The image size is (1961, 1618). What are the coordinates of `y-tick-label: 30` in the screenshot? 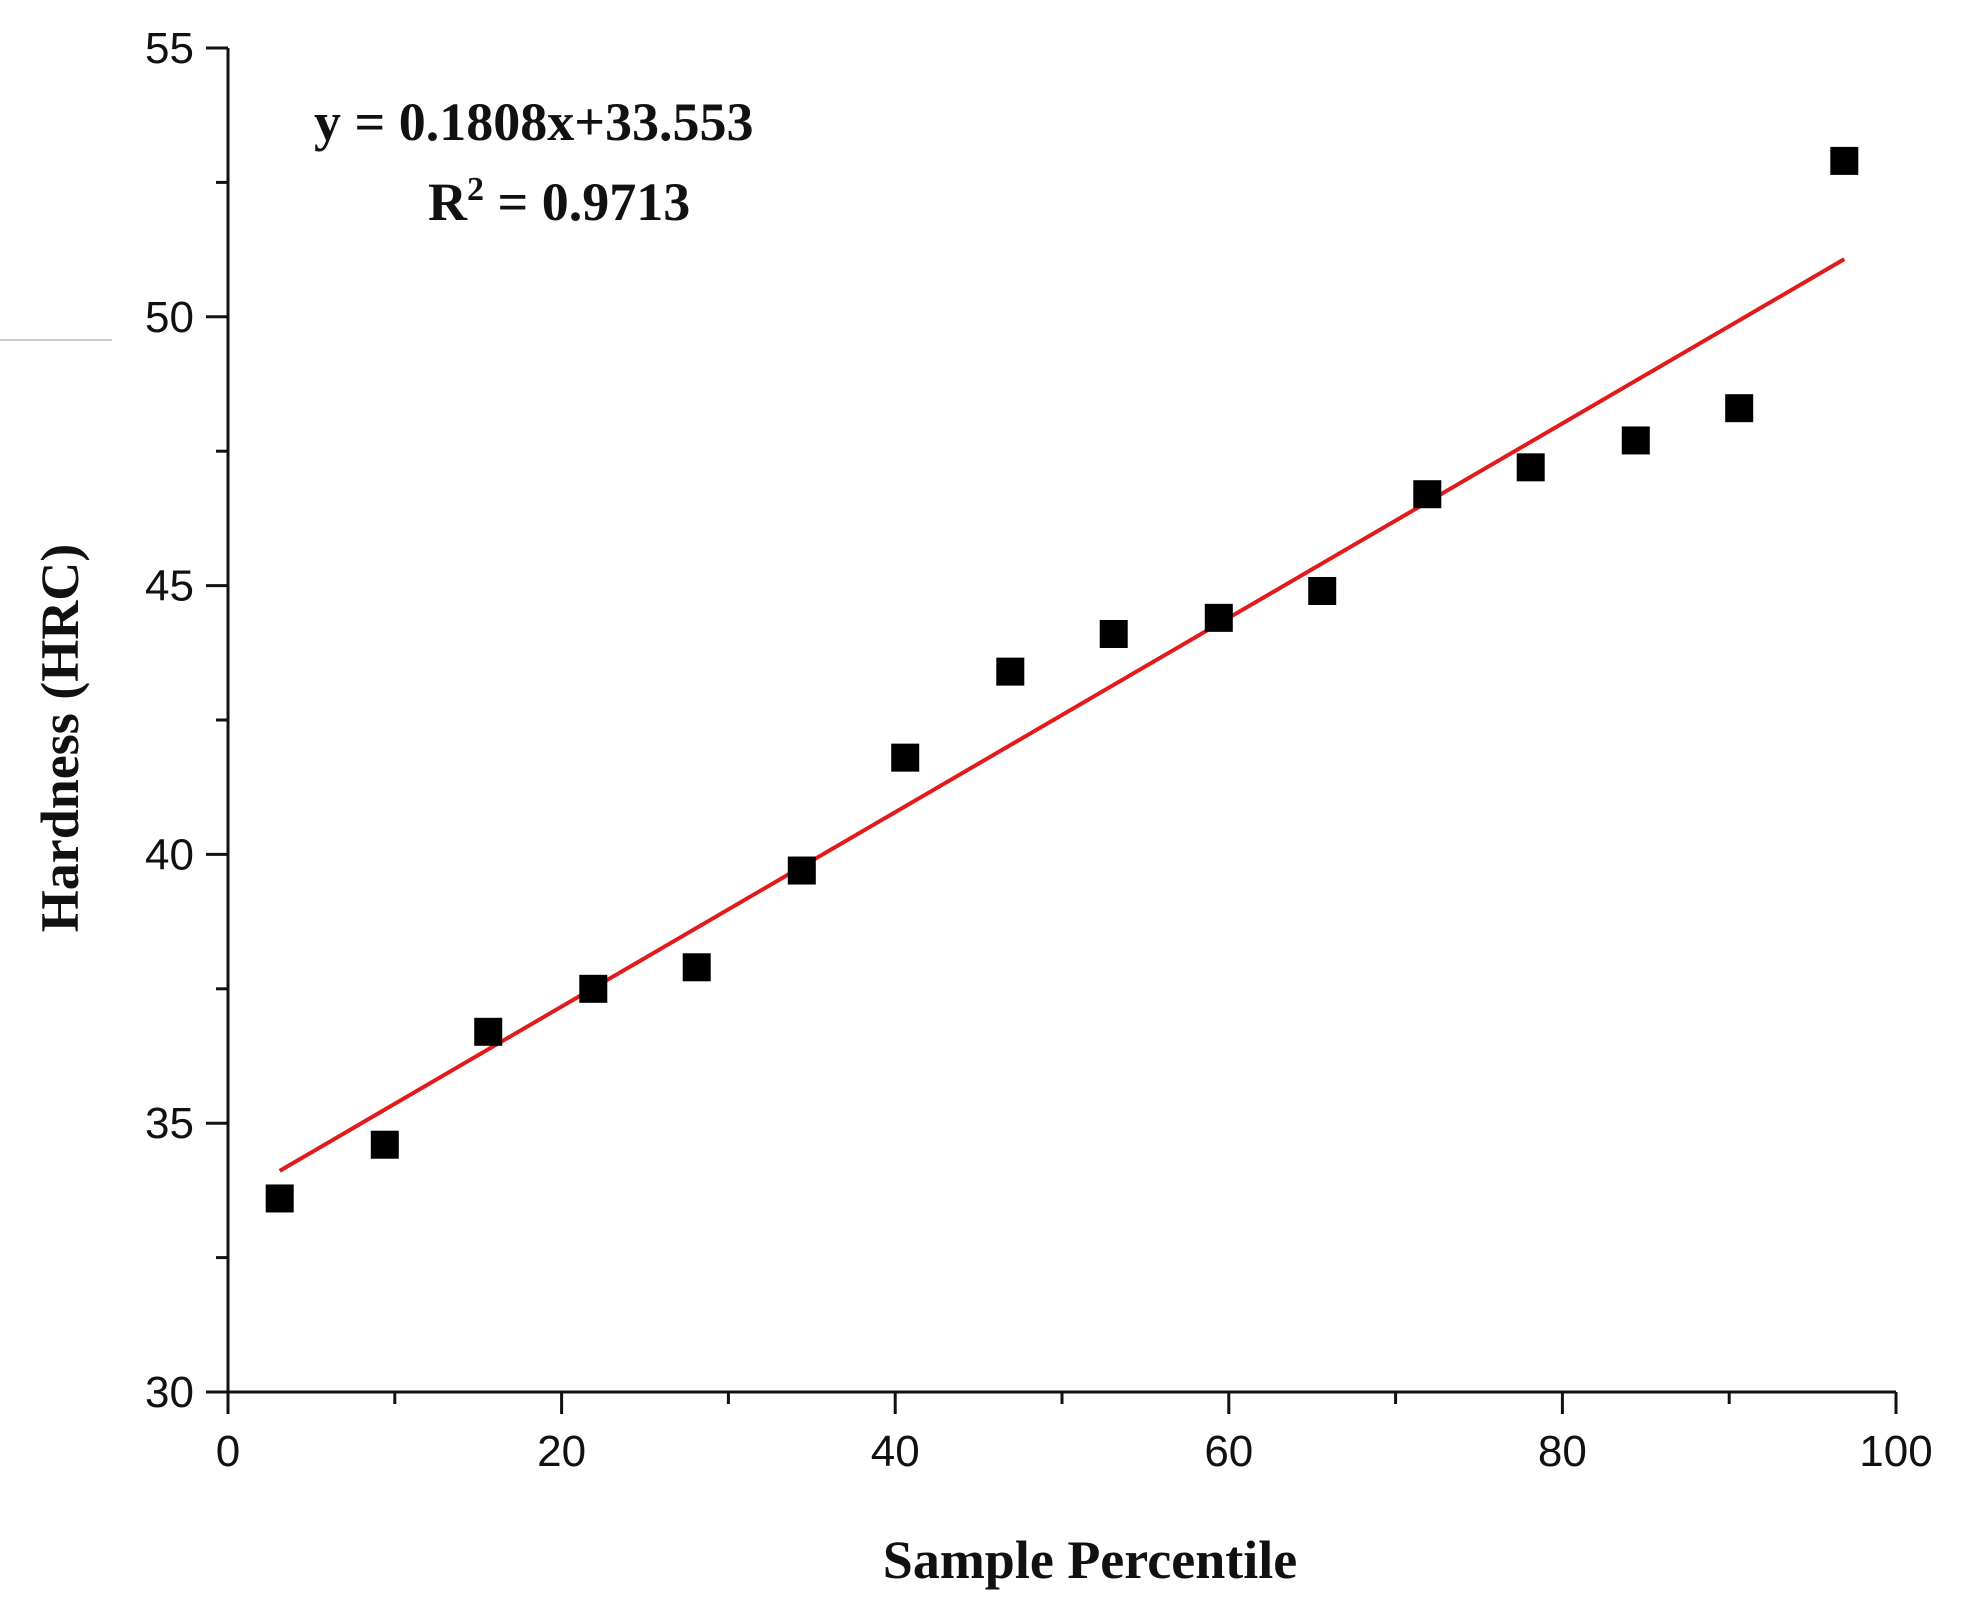 It's located at (169, 1392).